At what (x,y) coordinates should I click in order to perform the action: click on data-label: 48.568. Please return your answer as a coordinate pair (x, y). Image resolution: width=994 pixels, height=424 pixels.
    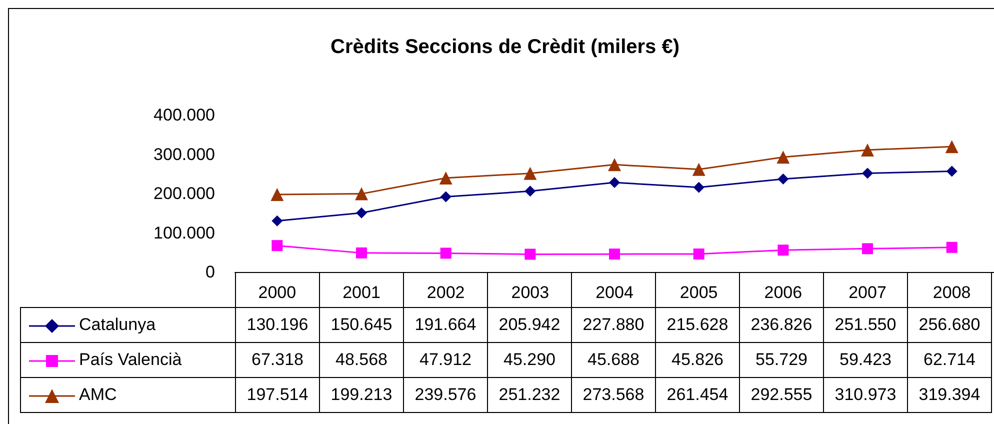
    Looking at the image, I should click on (362, 360).